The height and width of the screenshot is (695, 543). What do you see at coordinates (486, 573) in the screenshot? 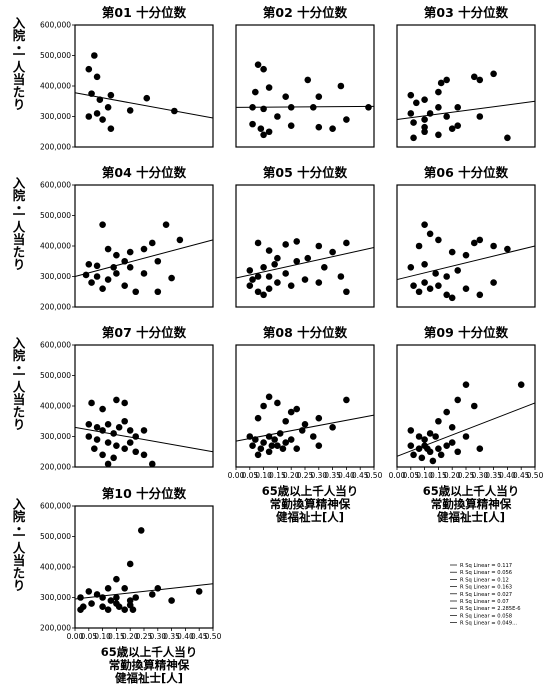
I see `legend-entry: R Sq Linear = 0.056` at bounding box center [486, 573].